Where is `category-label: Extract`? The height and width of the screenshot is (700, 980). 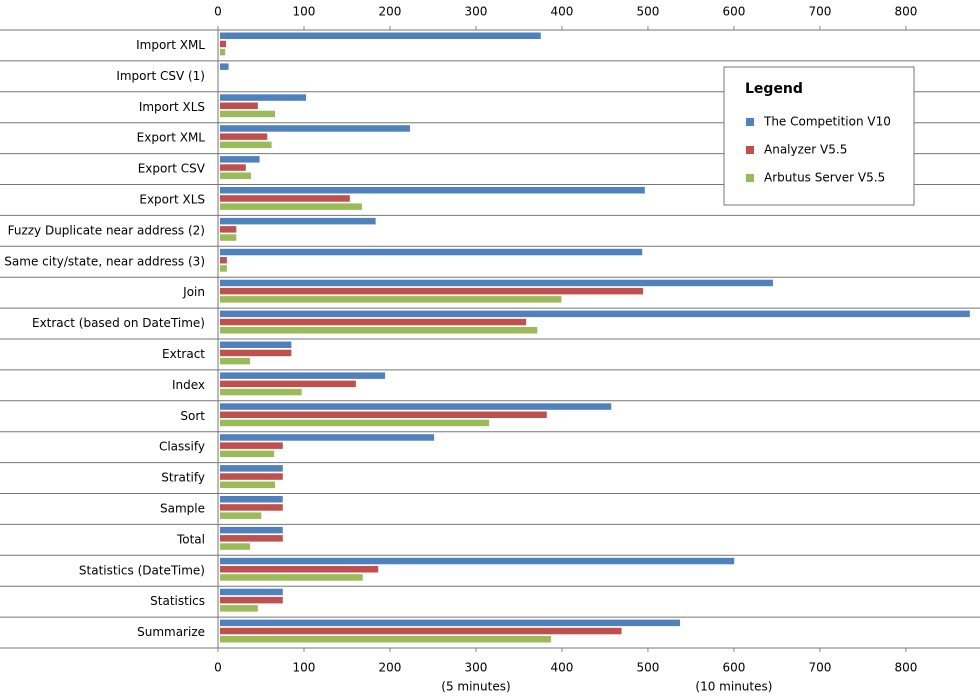 category-label: Extract is located at coordinates (183, 354).